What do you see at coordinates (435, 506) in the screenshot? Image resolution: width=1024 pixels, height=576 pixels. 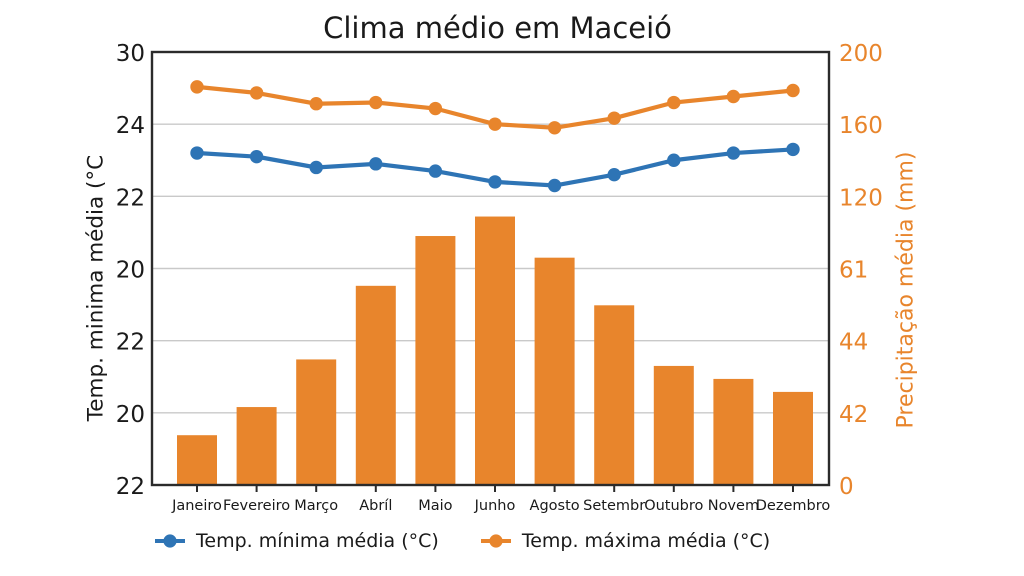 I see `x-tick-label: Maio` at bounding box center [435, 506].